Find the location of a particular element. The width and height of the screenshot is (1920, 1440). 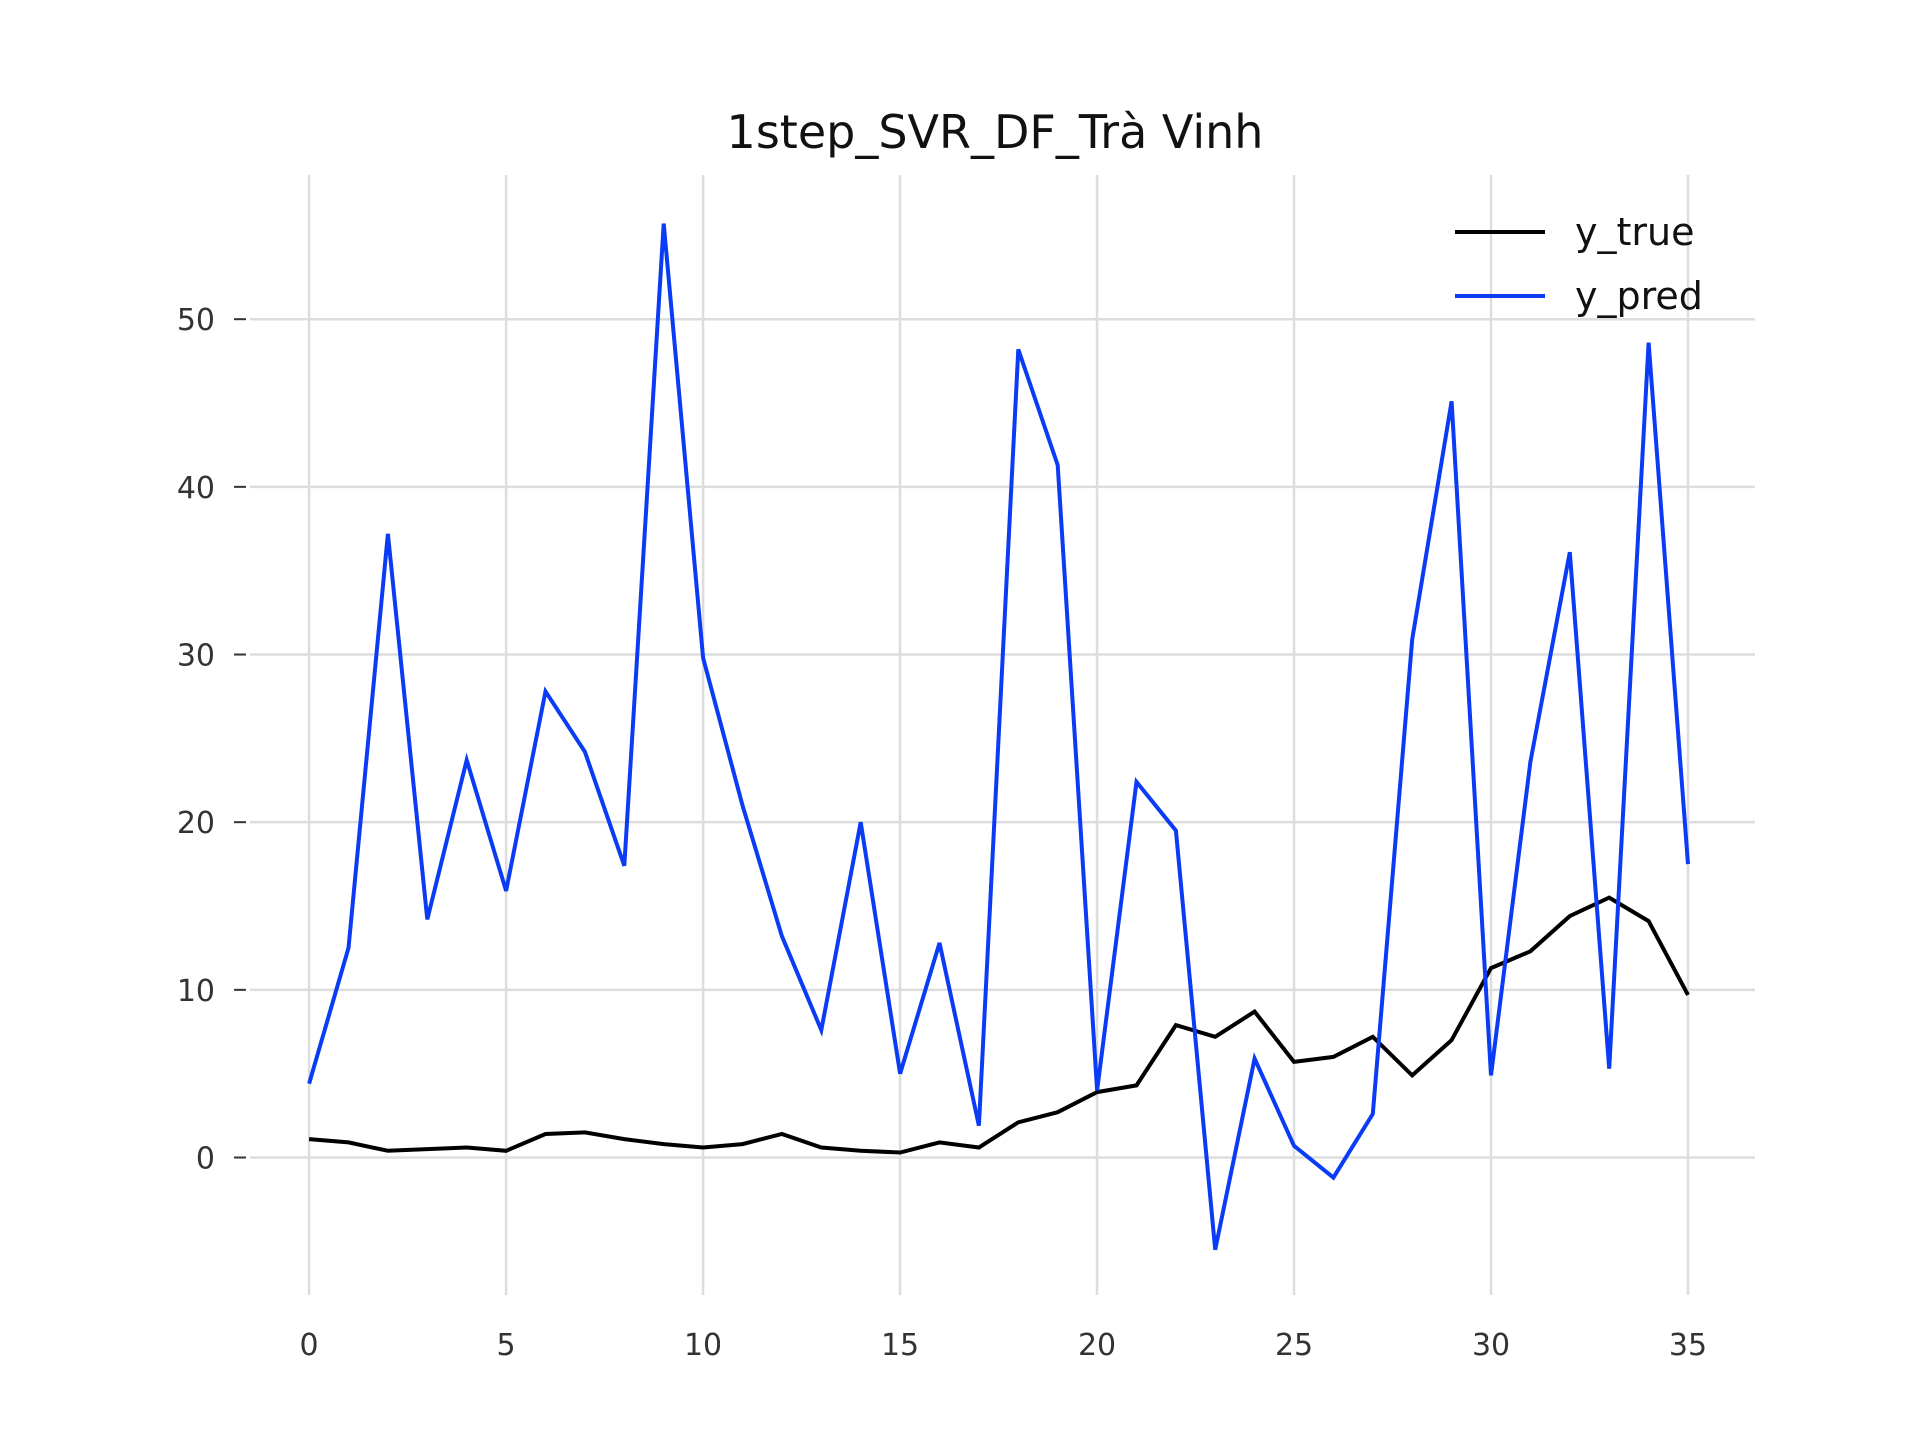

x-tick-label: 20 is located at coordinates (1097, 1345).